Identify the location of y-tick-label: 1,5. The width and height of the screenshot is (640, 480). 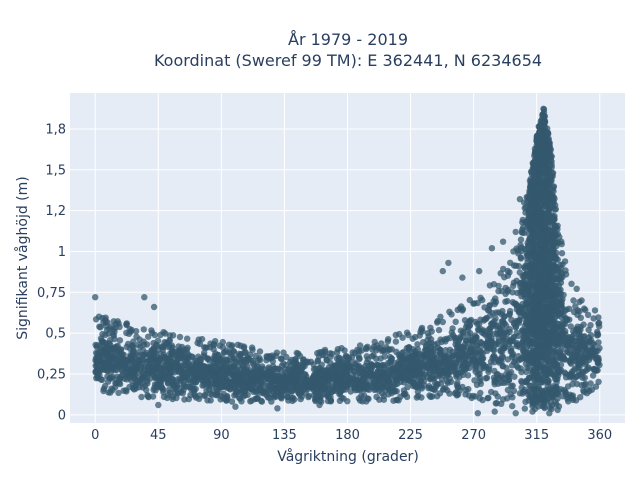
(55, 170).